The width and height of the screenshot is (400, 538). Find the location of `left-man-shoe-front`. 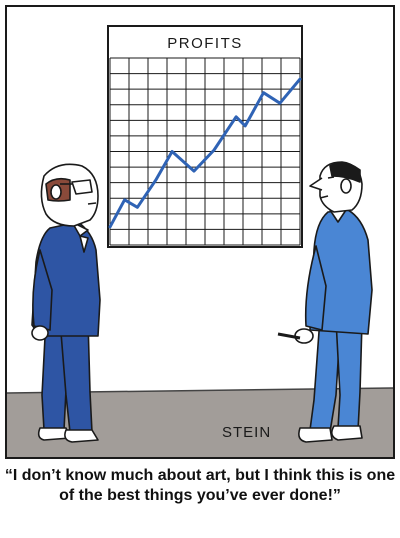

left-man-shoe-front is located at coordinates (81, 436).